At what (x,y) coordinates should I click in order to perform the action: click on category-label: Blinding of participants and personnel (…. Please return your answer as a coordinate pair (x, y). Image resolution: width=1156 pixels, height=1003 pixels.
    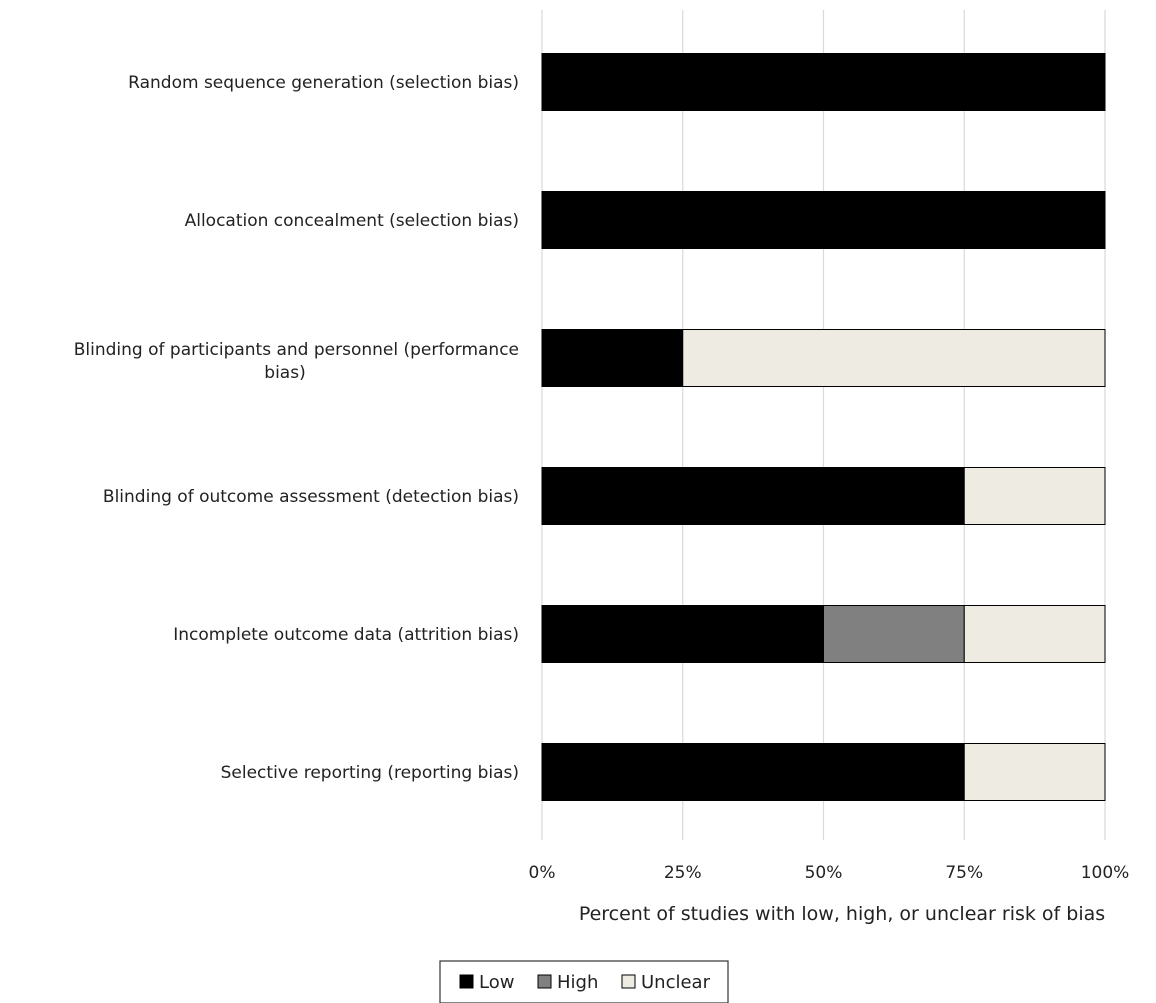
    Looking at the image, I should click on (296, 361).